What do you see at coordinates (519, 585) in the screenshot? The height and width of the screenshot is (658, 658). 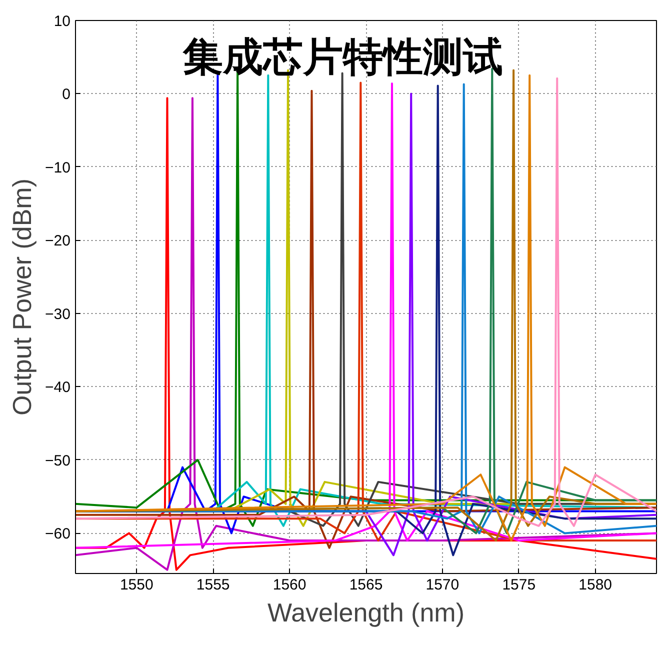 I see `x-tick-label: 1575` at bounding box center [519, 585].